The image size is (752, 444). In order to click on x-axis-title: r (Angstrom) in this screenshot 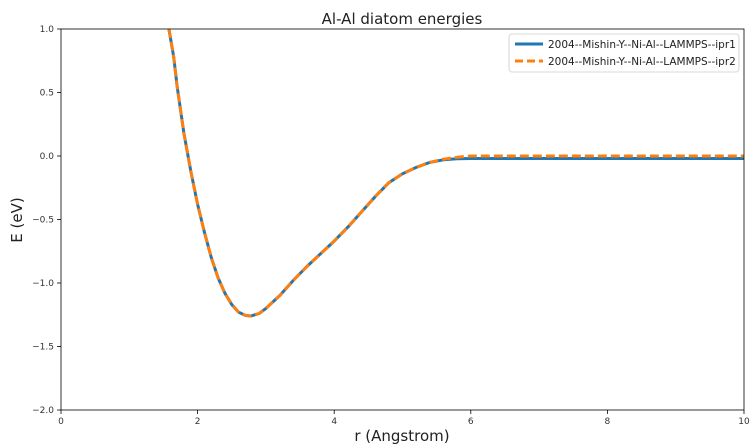, I will do `click(401, 435)`.